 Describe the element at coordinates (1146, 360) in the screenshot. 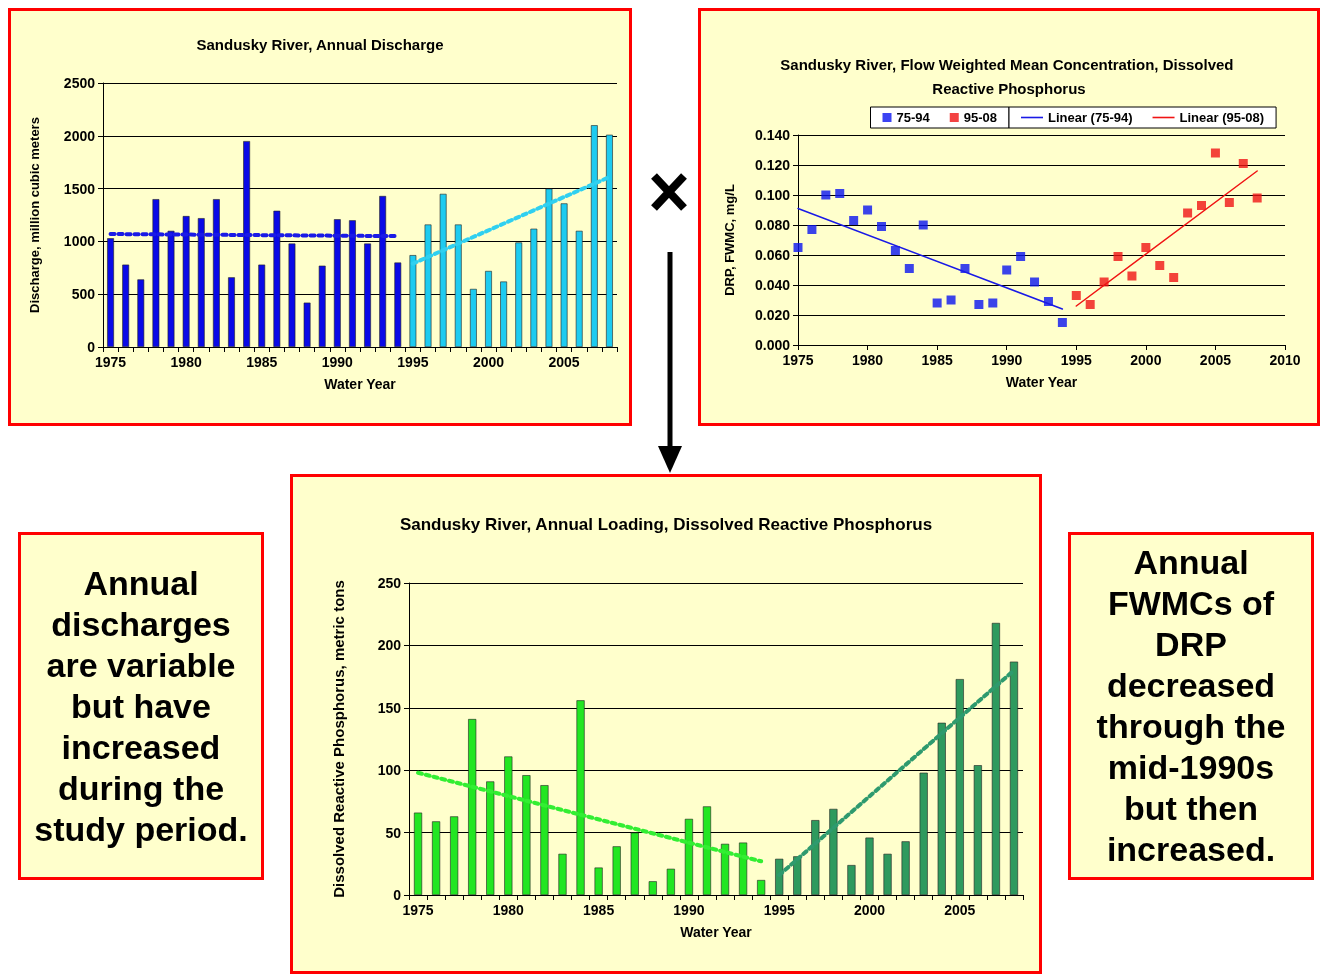

I see `x-tick-label: 2000` at that location.